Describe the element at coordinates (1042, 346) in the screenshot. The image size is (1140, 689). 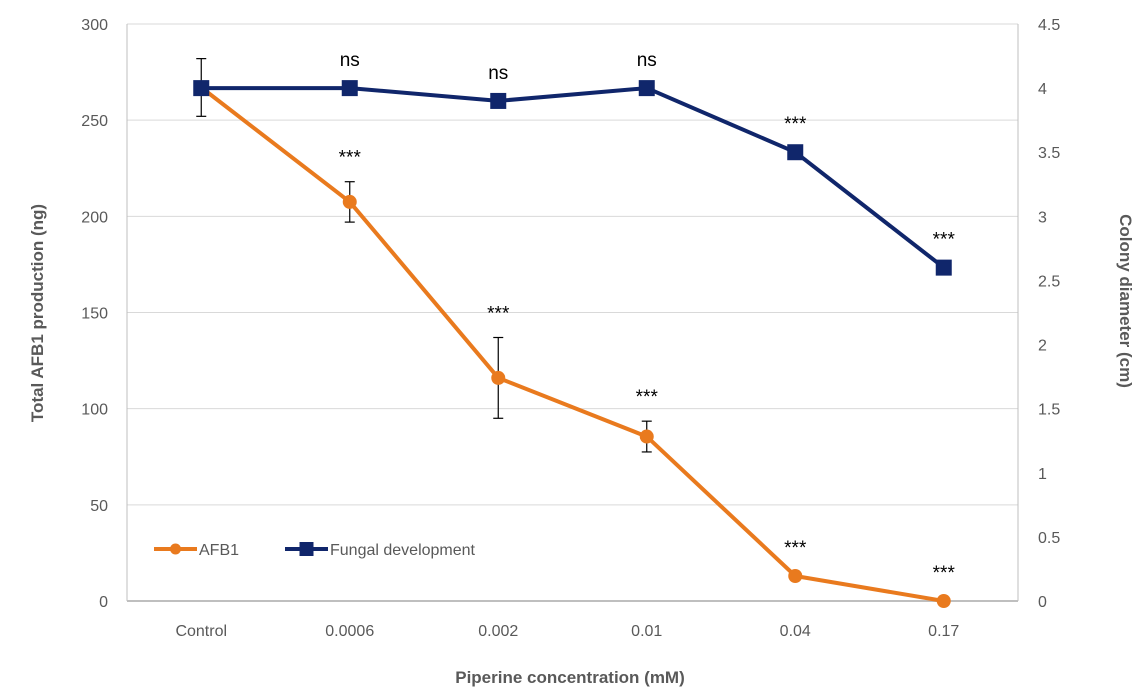
I see `y2-tick-label: 2` at that location.